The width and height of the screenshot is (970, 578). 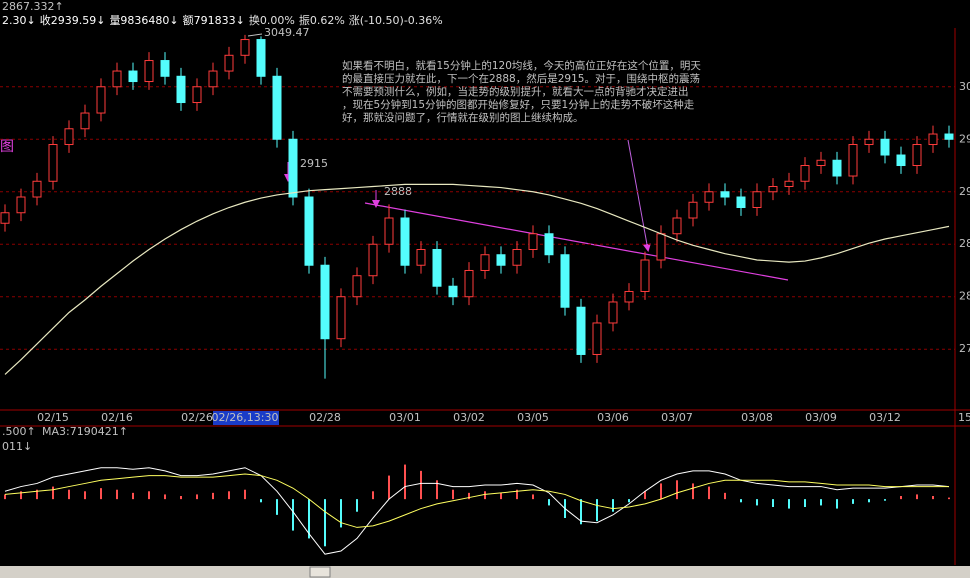 I want to click on annotation-text: 如果看不明白，就看15分钟上的120均线，今天的高位正好在这个位置，明天, so click(x=521, y=65).